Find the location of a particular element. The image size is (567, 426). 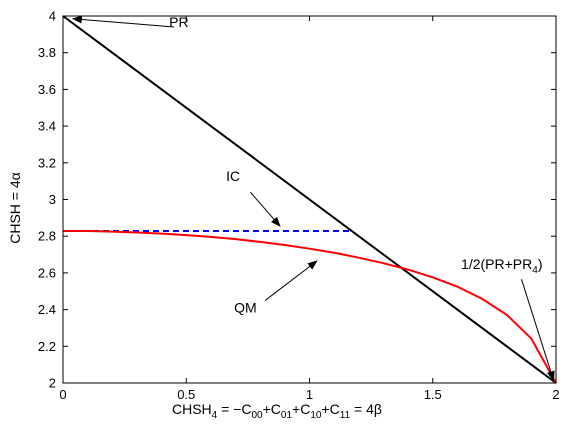

y-axis-label: CHSH = 4α is located at coordinates (15, 208).